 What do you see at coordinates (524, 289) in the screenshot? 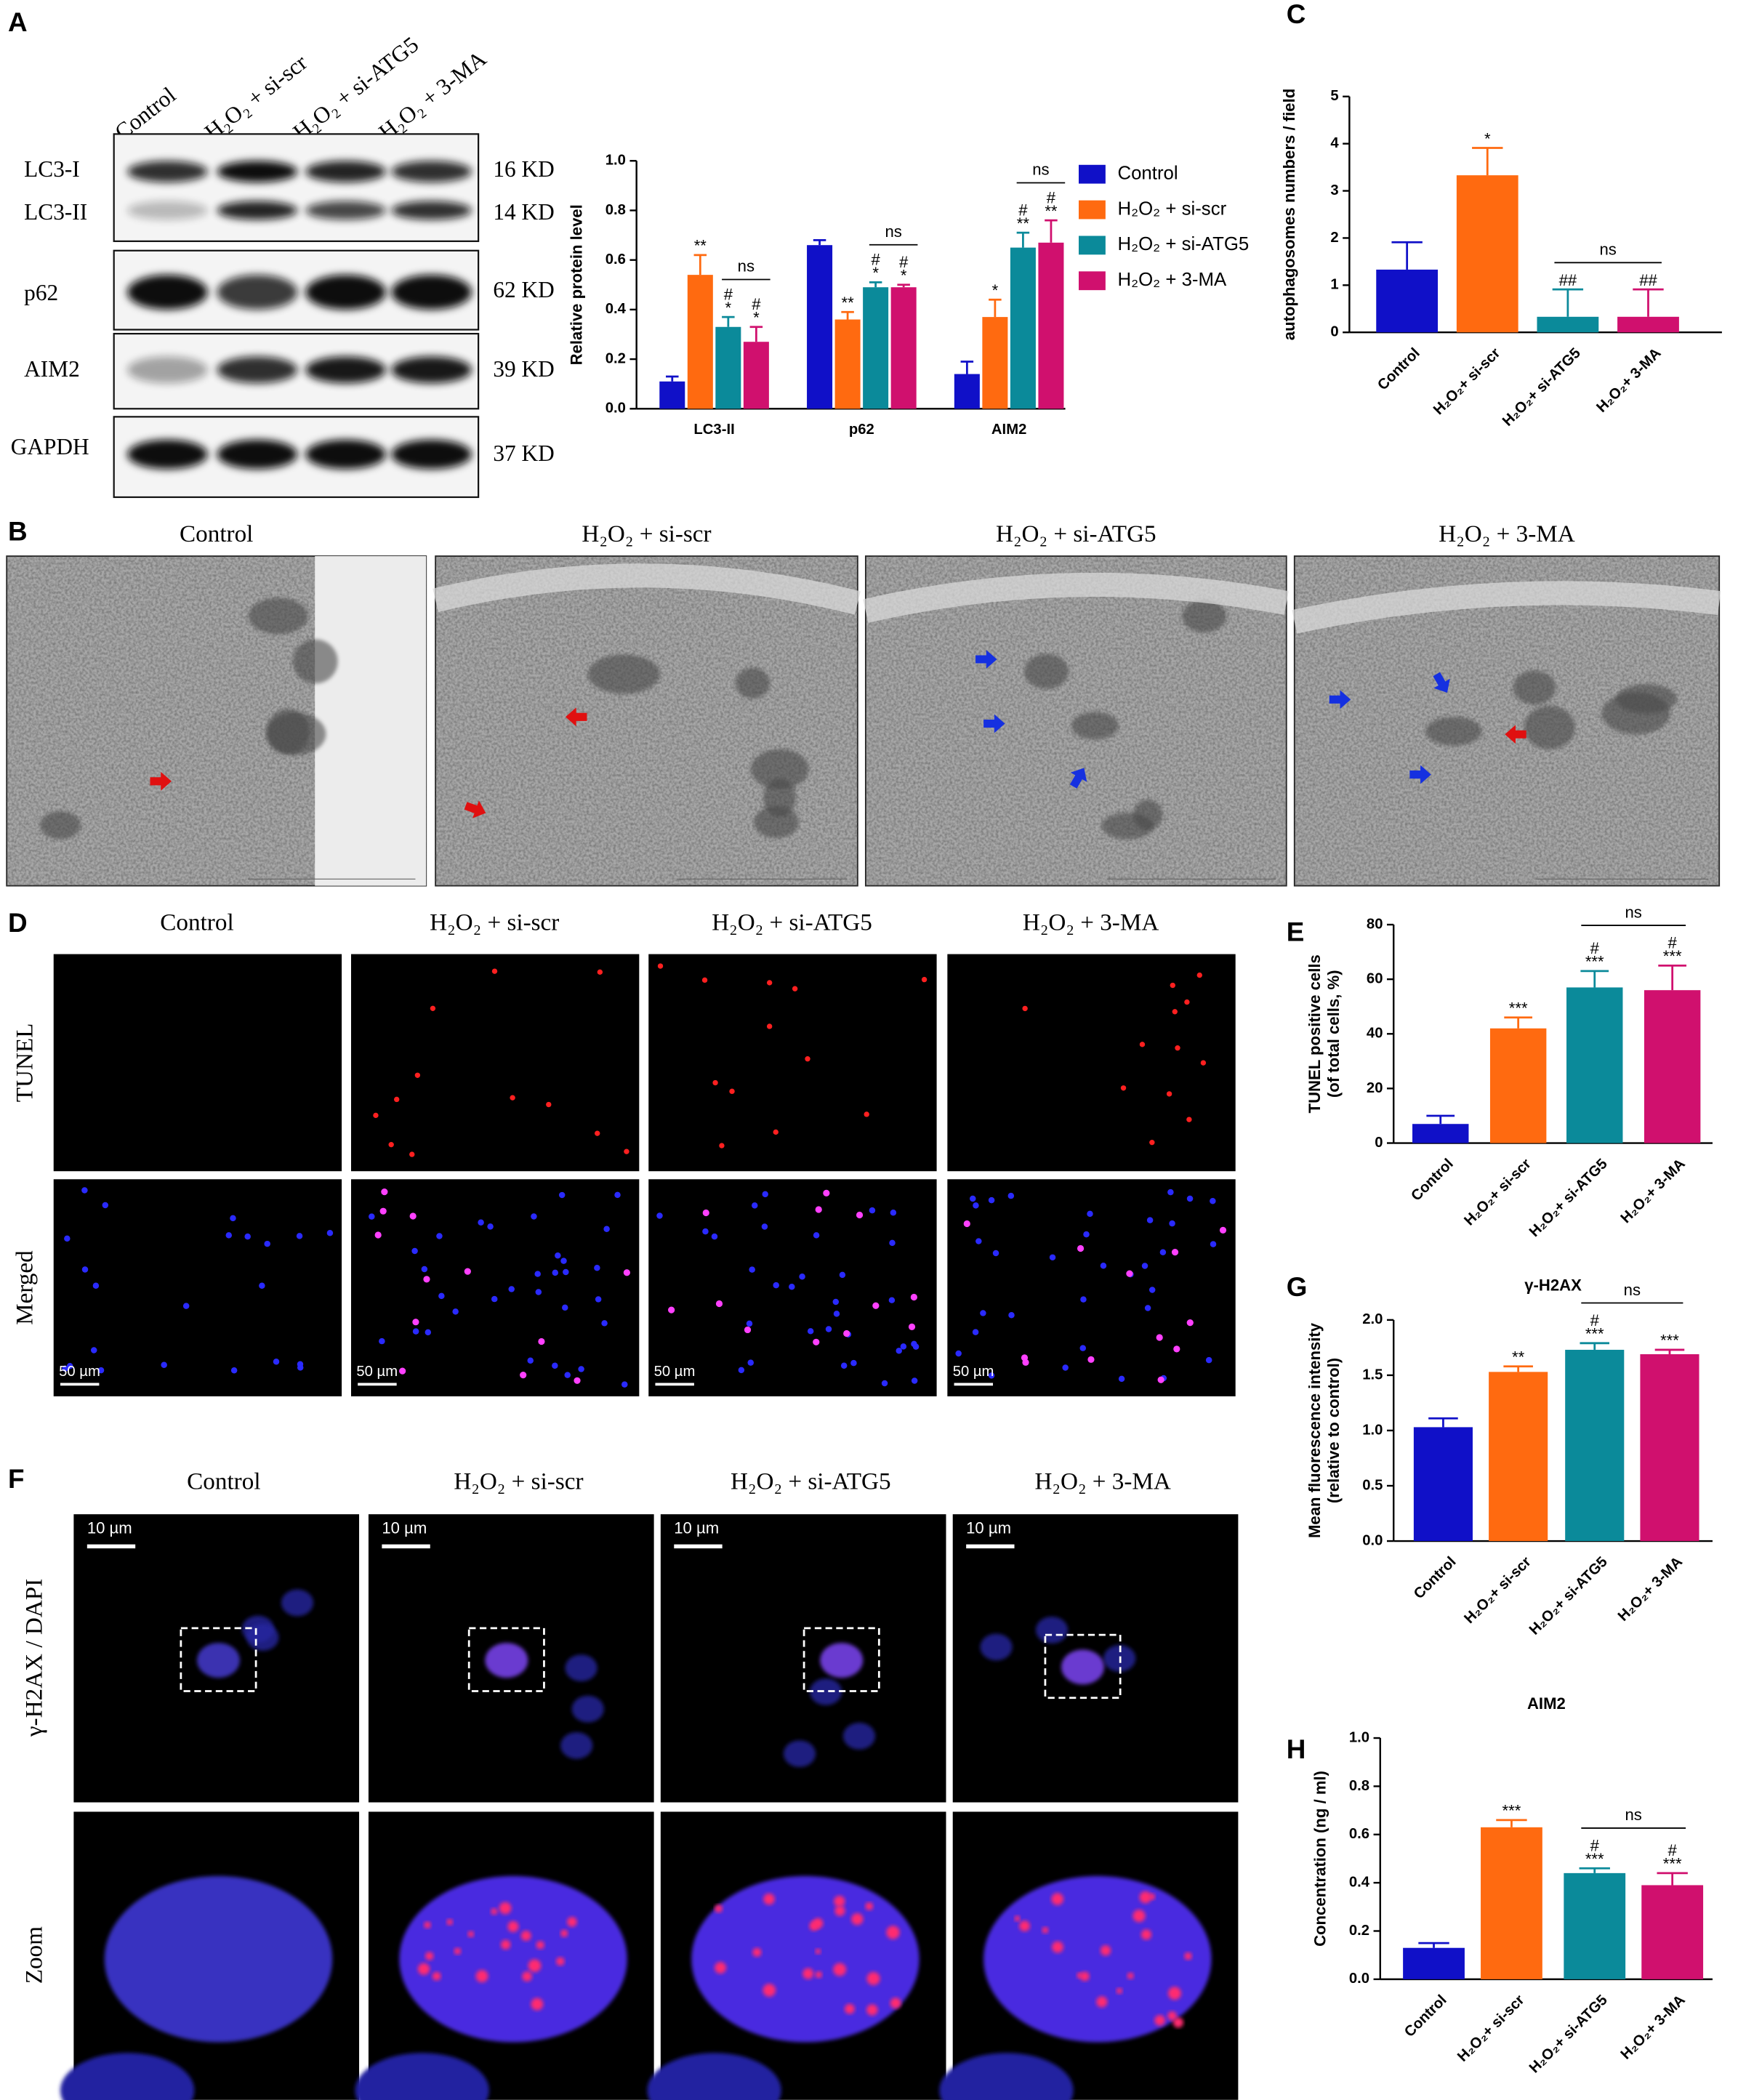
I see `size-label: 62 KD` at bounding box center [524, 289].